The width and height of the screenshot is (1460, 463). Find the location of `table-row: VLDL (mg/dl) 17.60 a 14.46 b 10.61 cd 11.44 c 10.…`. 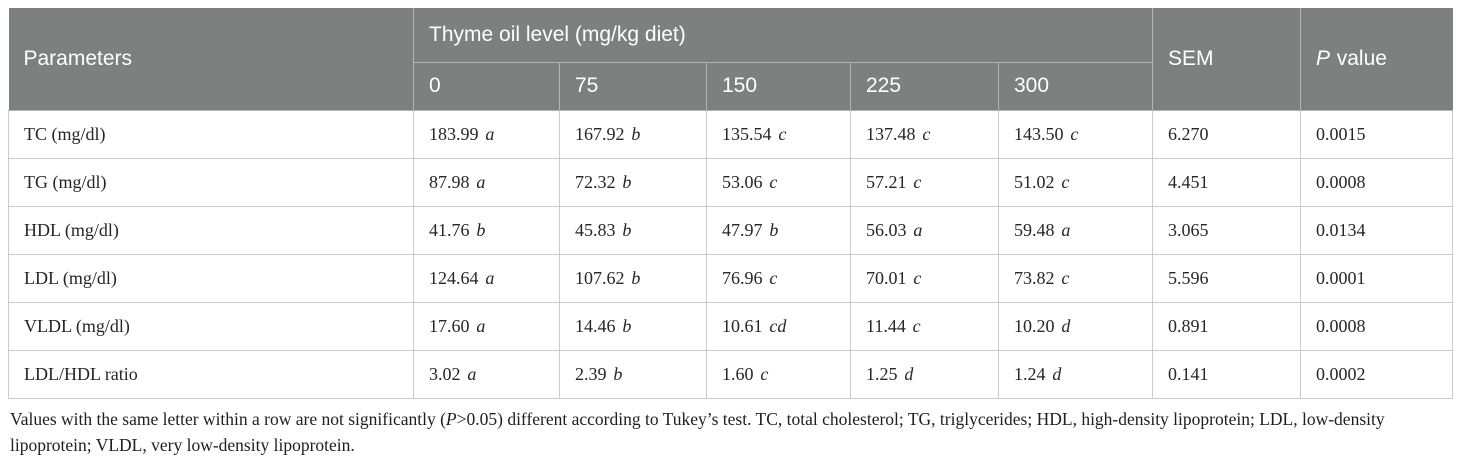

table-row: VLDL (mg/dl) 17.60 a 14.46 b 10.61 cd 11.44 c 10.… is located at coordinates (730, 326).